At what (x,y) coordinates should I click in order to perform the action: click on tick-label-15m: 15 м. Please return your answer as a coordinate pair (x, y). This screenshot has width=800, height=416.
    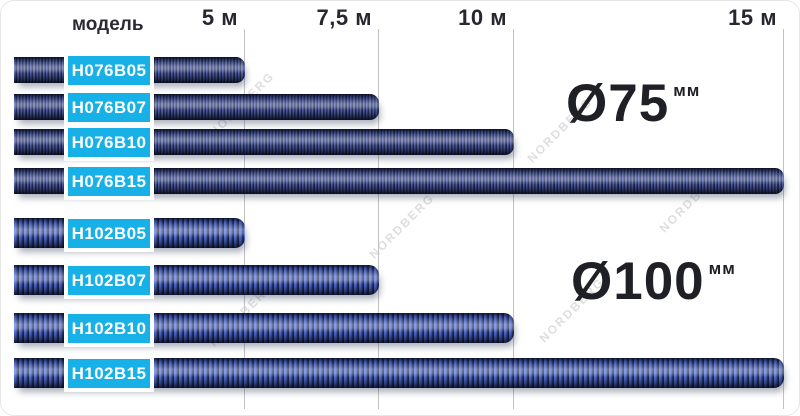
    Looking at the image, I should click on (752, 17).